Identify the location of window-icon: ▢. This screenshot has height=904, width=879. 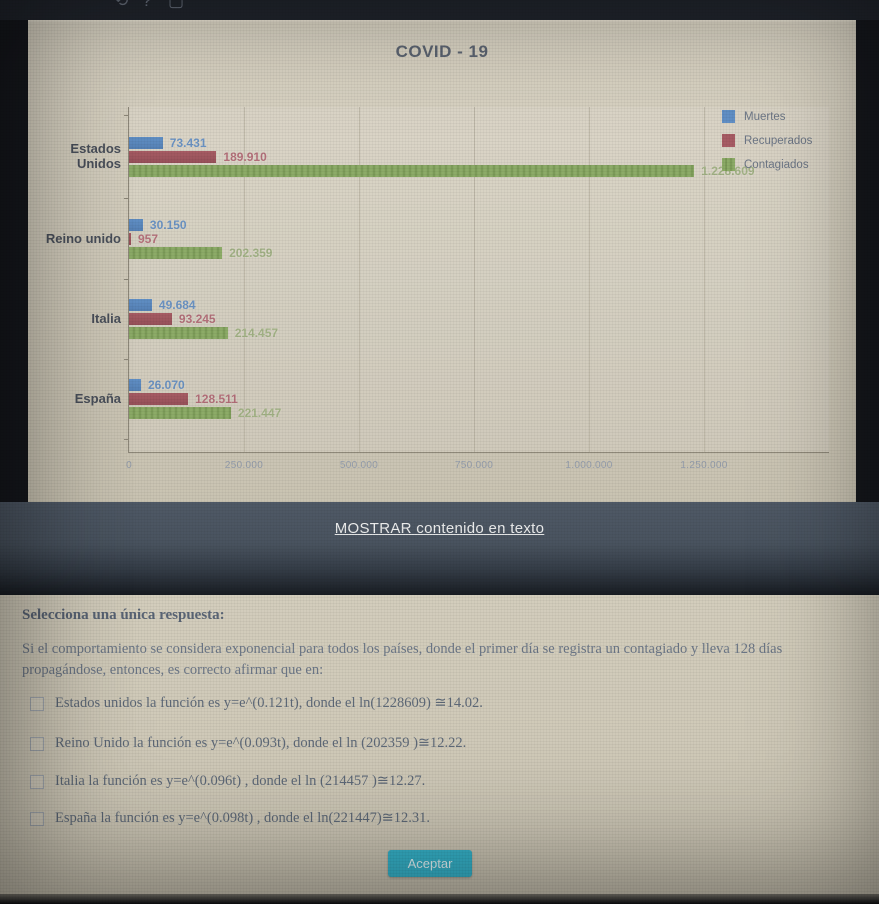
(176, 5).